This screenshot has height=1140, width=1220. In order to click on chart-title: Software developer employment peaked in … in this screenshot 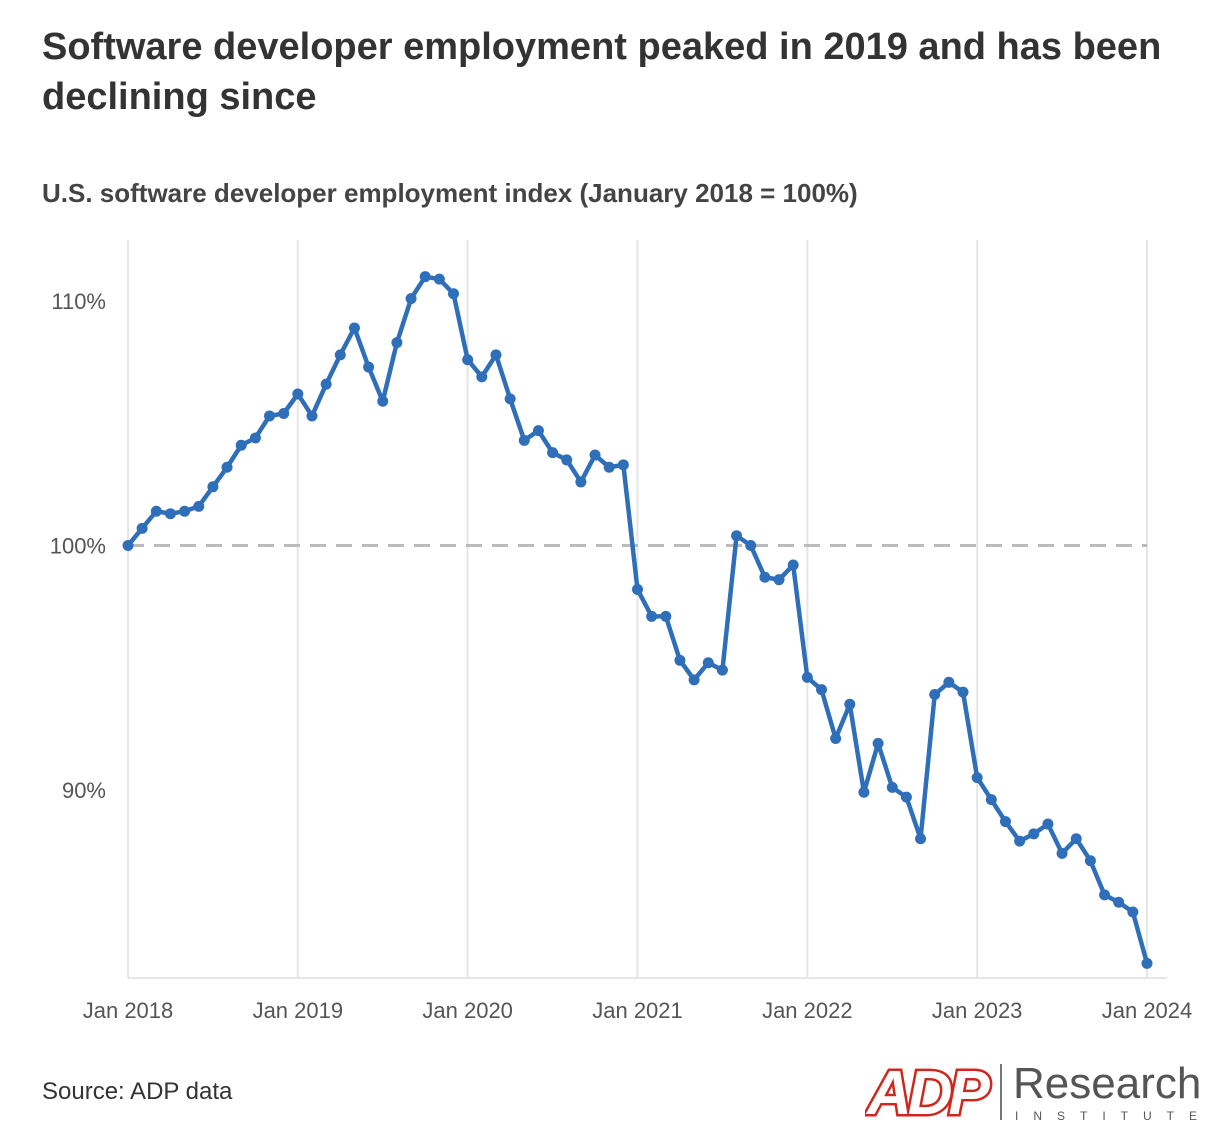, I will do `click(602, 72)`.